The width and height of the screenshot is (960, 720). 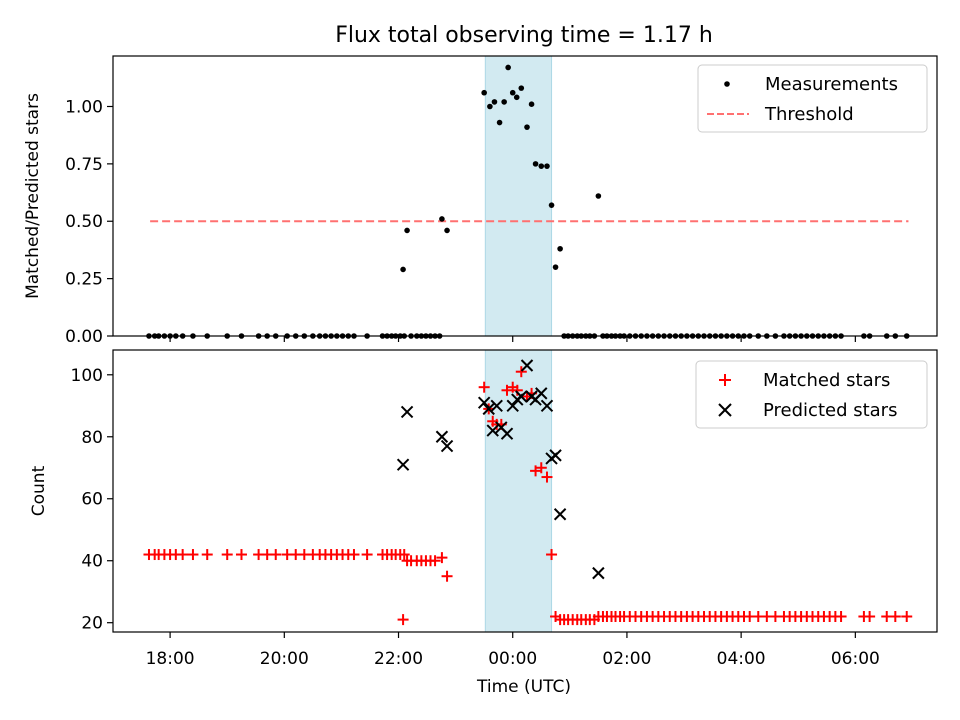 What do you see at coordinates (284, 659) in the screenshot?
I see `x-tick-label: 20:00` at bounding box center [284, 659].